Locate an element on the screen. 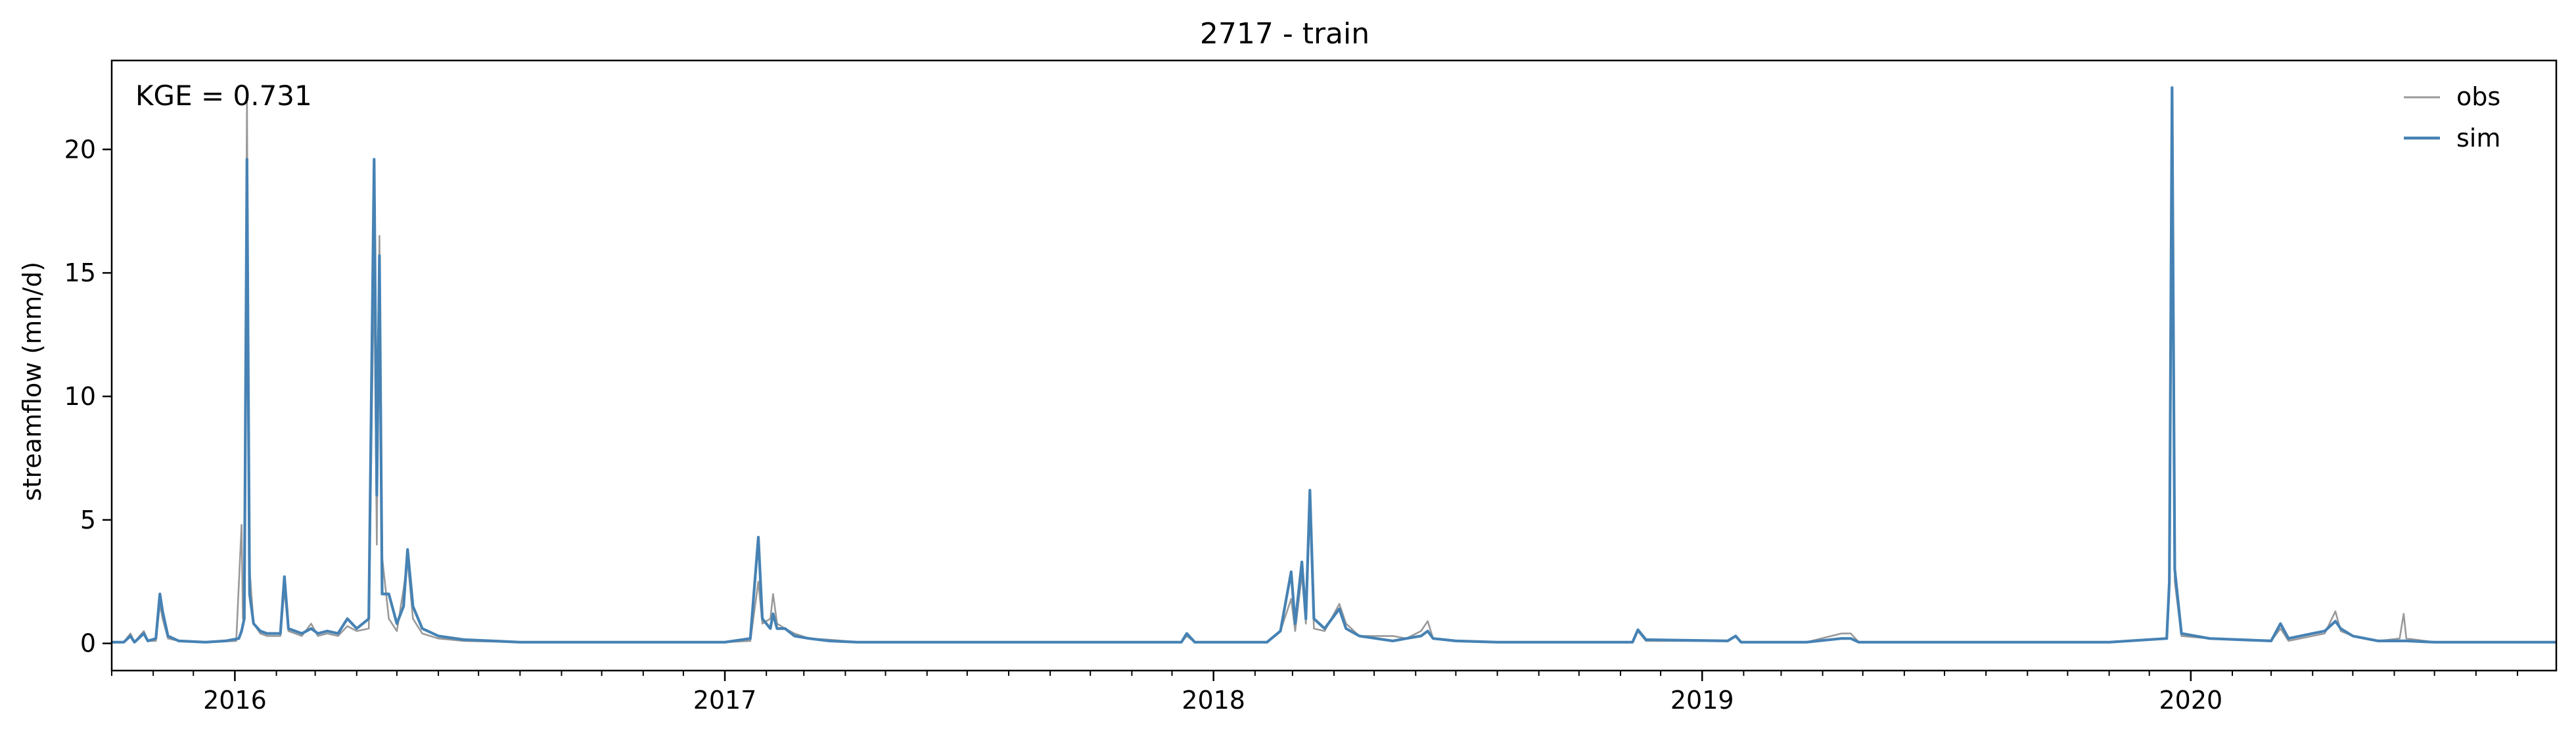  legend: obs sim is located at coordinates (2452, 118).